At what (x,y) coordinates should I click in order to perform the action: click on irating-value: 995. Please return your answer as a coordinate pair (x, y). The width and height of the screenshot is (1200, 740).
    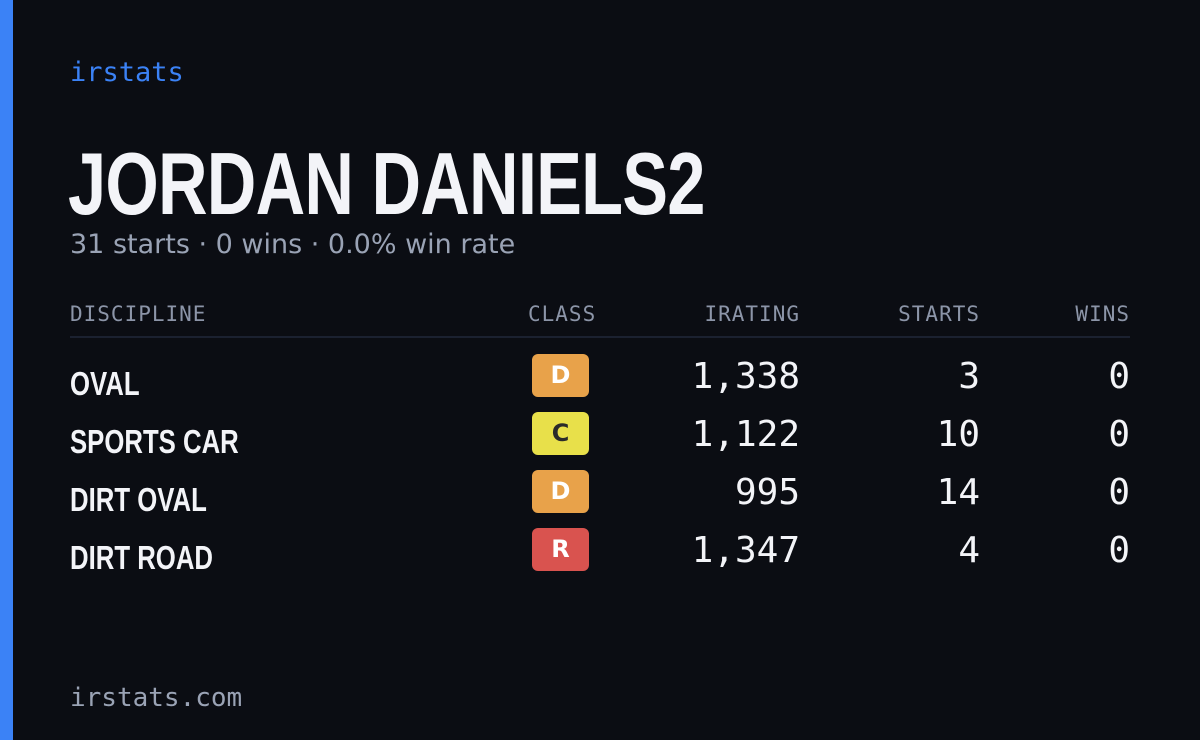
    Looking at the image, I should click on (767, 492).